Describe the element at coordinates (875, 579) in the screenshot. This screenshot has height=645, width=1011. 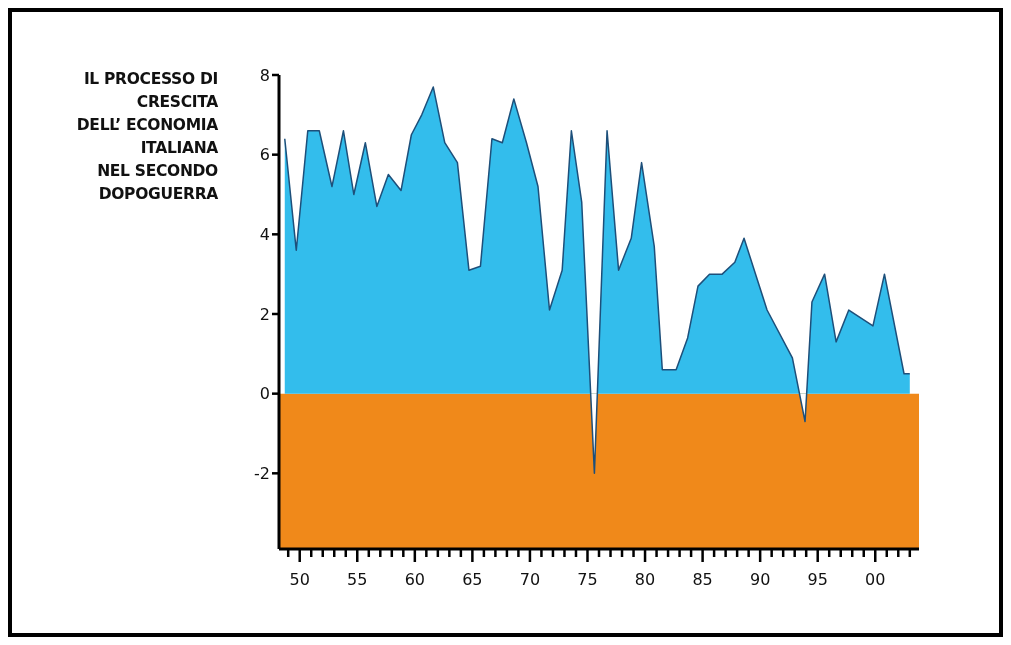
I see `x-tick-label: 00` at that location.